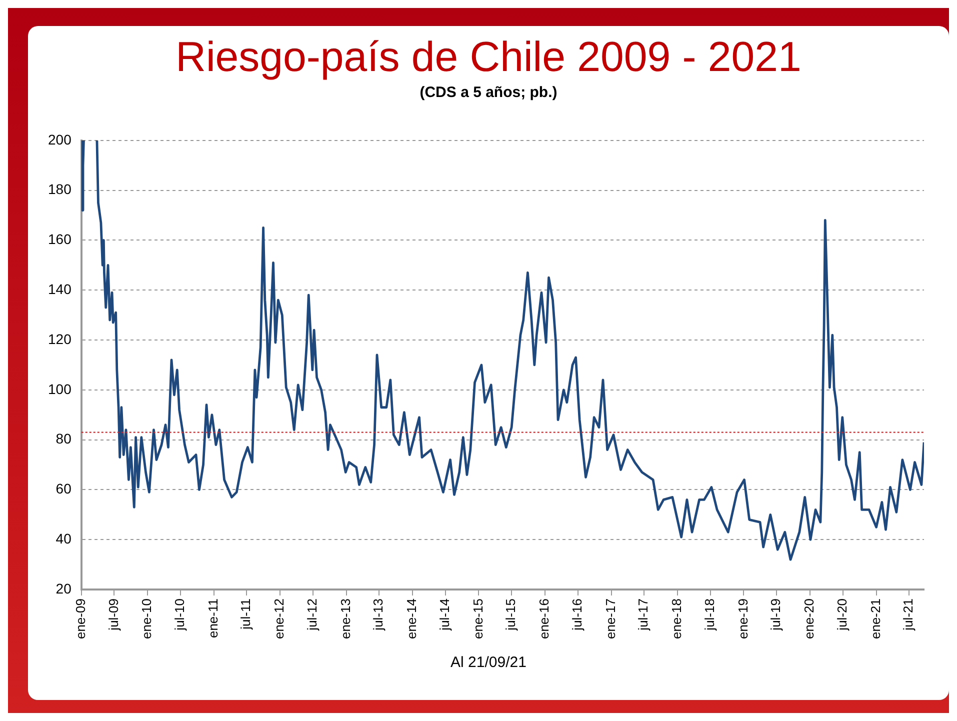 The width and height of the screenshot is (957, 721). I want to click on y-tick-label: 160, so click(60, 239).